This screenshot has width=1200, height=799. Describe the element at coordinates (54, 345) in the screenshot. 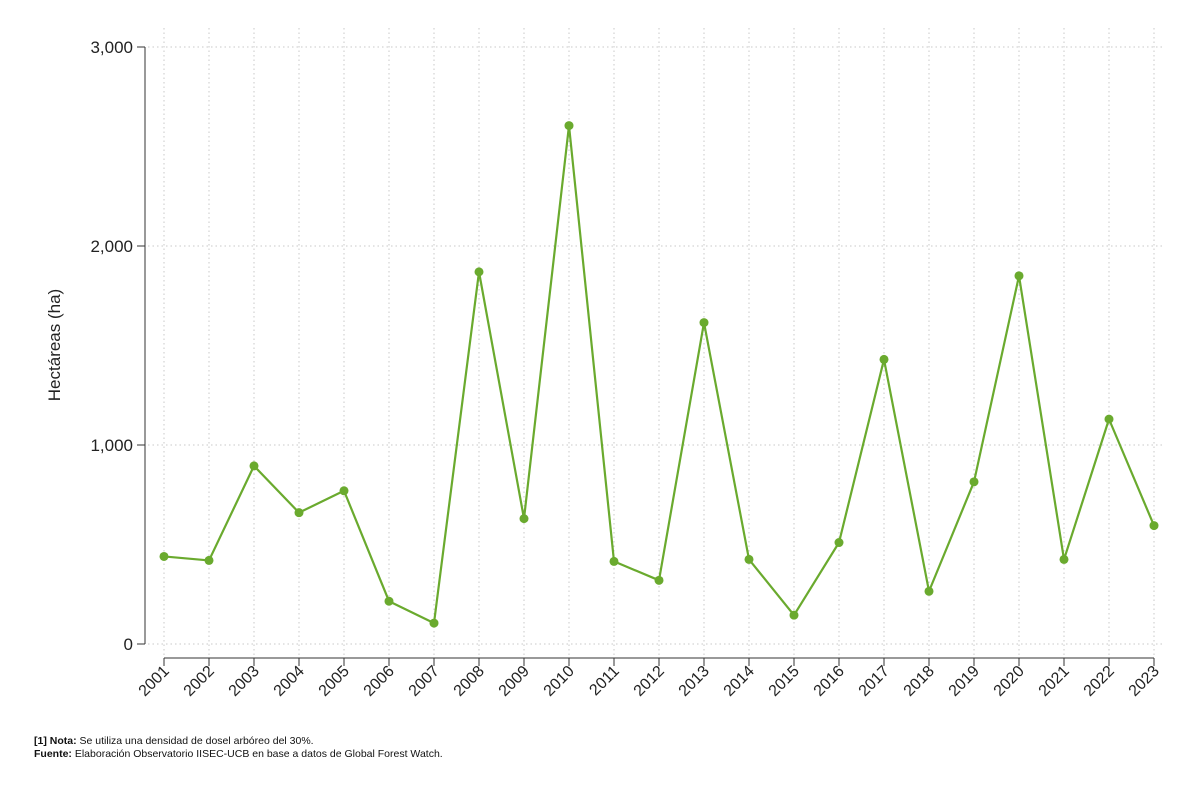

I see `y-axis-label: Hectáreas (ha)` at that location.